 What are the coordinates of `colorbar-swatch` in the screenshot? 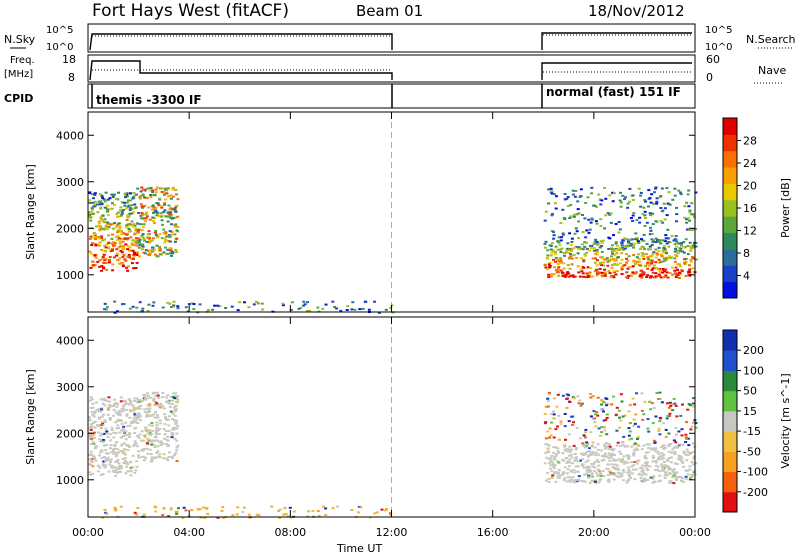 It's located at (730, 441).